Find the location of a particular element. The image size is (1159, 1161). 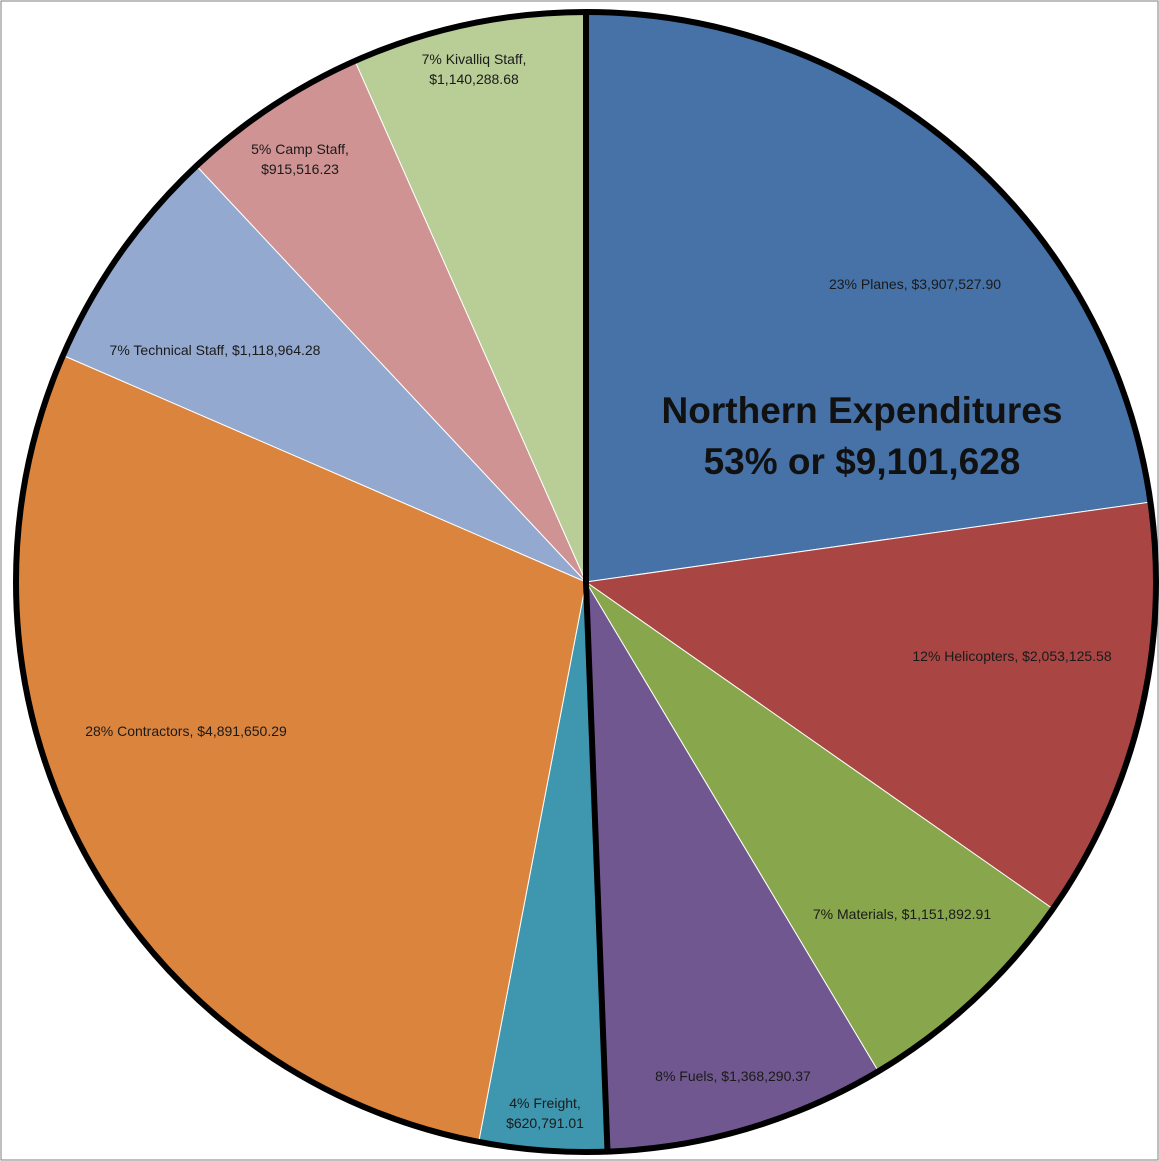

slice-label-fuels: 8% Fuels, $1,368,290.37 is located at coordinates (733, 1076).